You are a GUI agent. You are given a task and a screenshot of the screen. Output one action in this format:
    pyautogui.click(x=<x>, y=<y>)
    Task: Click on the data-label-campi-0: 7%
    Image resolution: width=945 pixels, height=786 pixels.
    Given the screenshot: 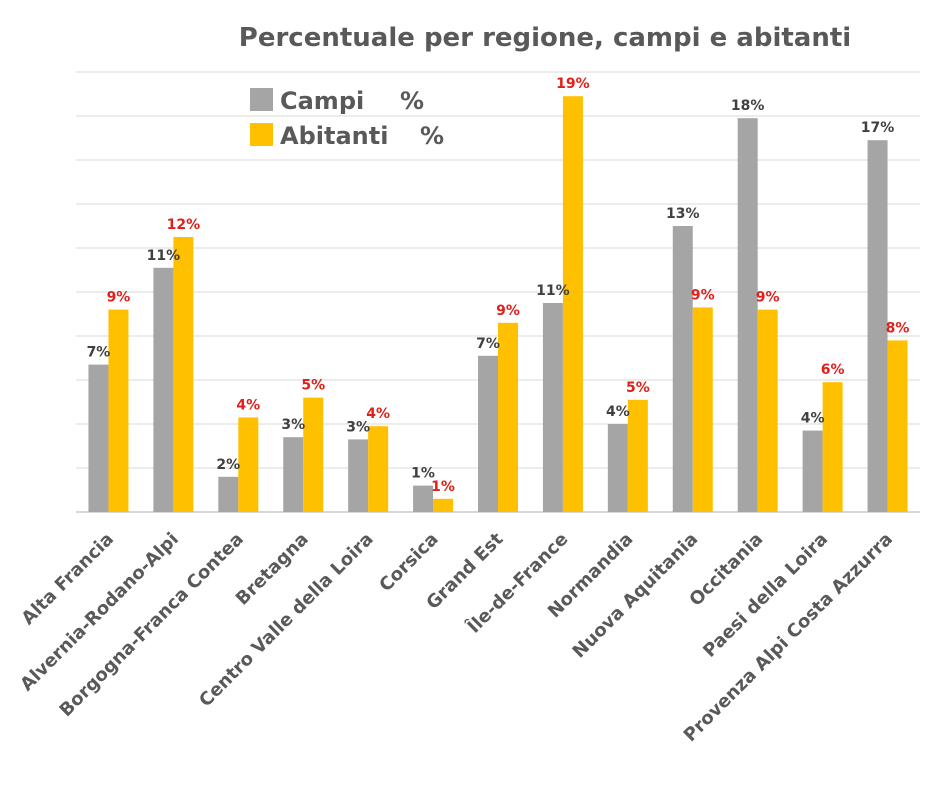 What is the action you would take?
    pyautogui.click(x=99, y=353)
    